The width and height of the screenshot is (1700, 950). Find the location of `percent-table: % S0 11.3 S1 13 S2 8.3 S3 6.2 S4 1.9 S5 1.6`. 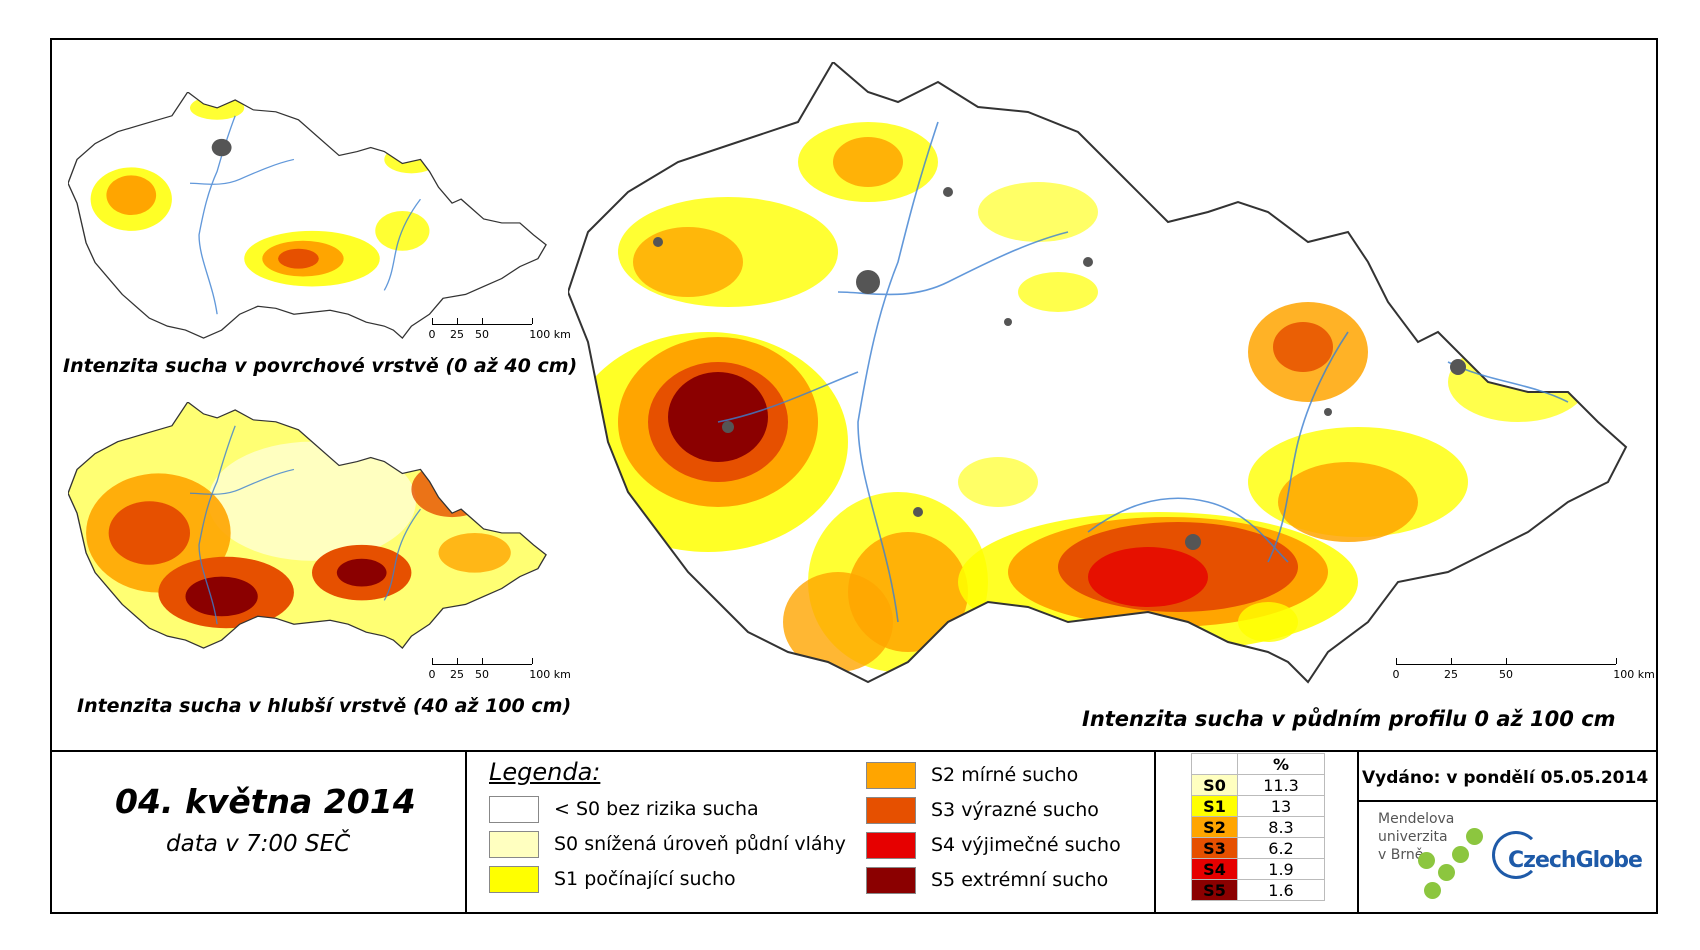

percent-table: % S0 11.3 S1 13 S2 8.3 S3 6.2 S4 1.9 S5 1.6 is located at coordinates (1258, 827).